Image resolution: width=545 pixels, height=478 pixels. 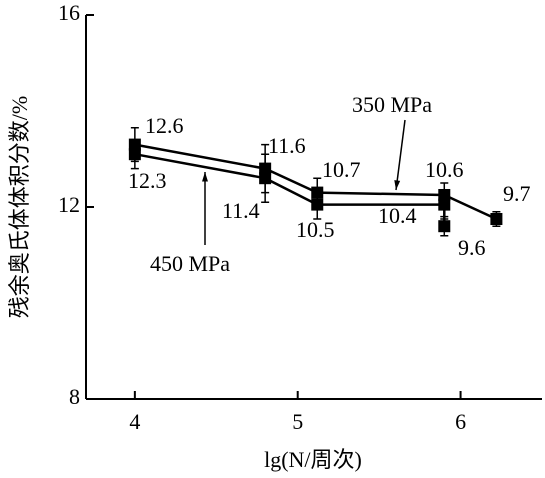 I want to click on point-annotation: 9.6, so click(x=472, y=247).